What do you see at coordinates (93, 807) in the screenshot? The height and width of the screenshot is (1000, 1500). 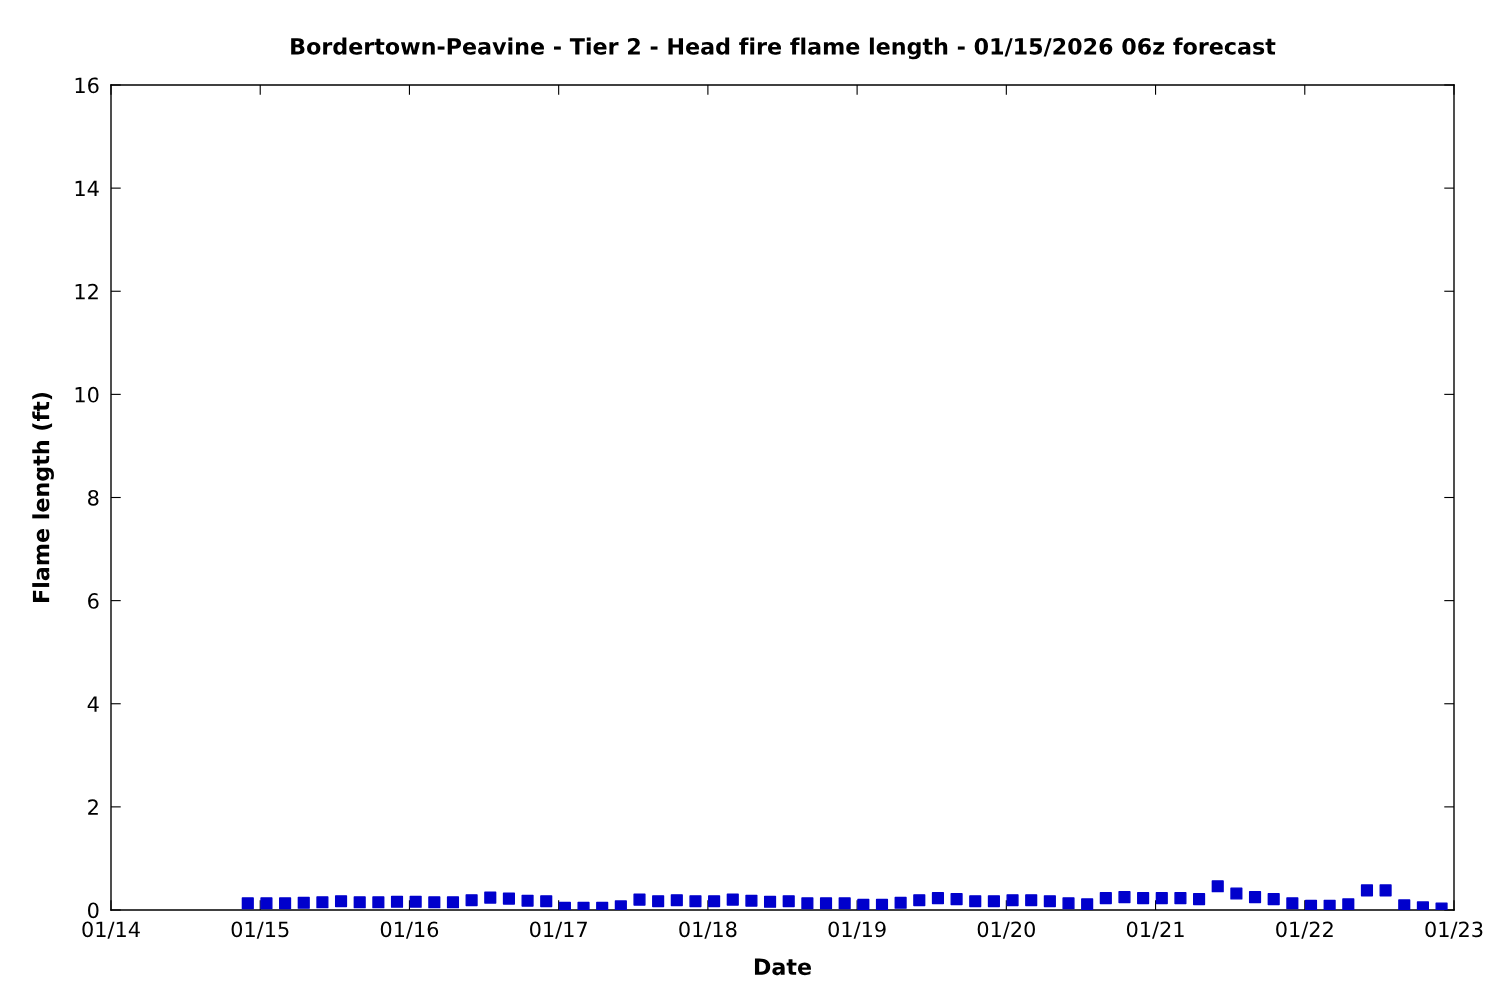 I see `y-tick-label: 2` at bounding box center [93, 807].